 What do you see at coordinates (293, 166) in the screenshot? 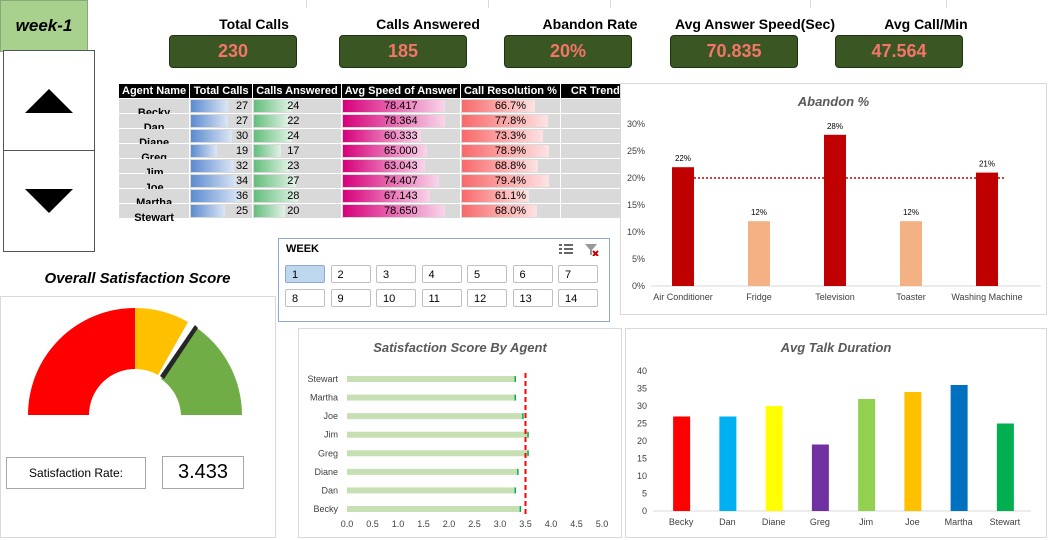
I see `calls-answered-value: 23` at bounding box center [293, 166].